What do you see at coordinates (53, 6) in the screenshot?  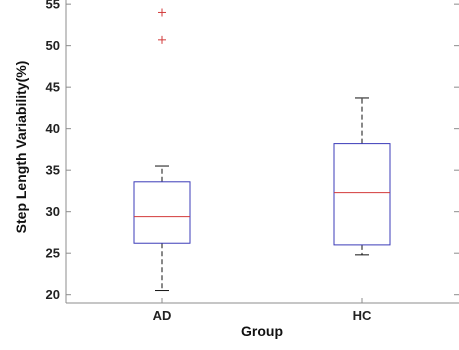 I see `y-tick-label: 55` at bounding box center [53, 6].